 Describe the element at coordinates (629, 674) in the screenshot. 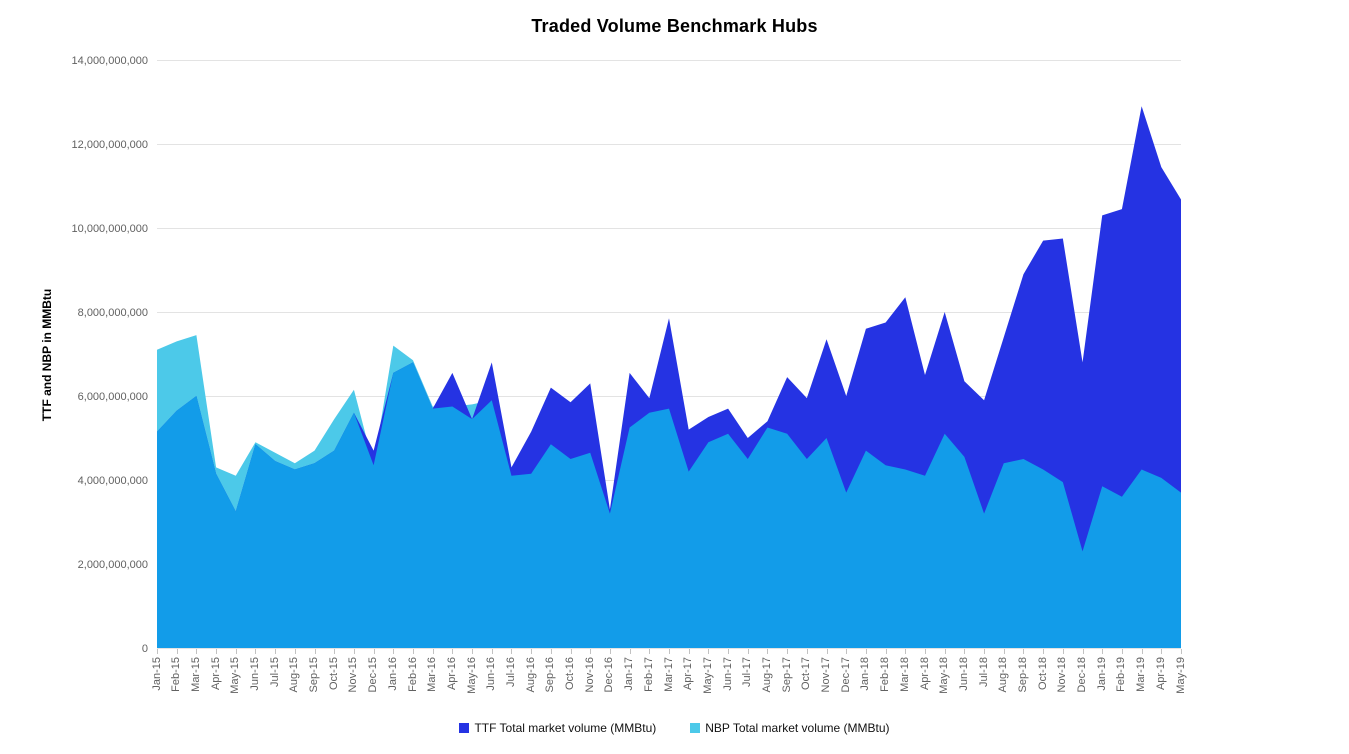

I see `x-tick-label: Jan-17` at that location.